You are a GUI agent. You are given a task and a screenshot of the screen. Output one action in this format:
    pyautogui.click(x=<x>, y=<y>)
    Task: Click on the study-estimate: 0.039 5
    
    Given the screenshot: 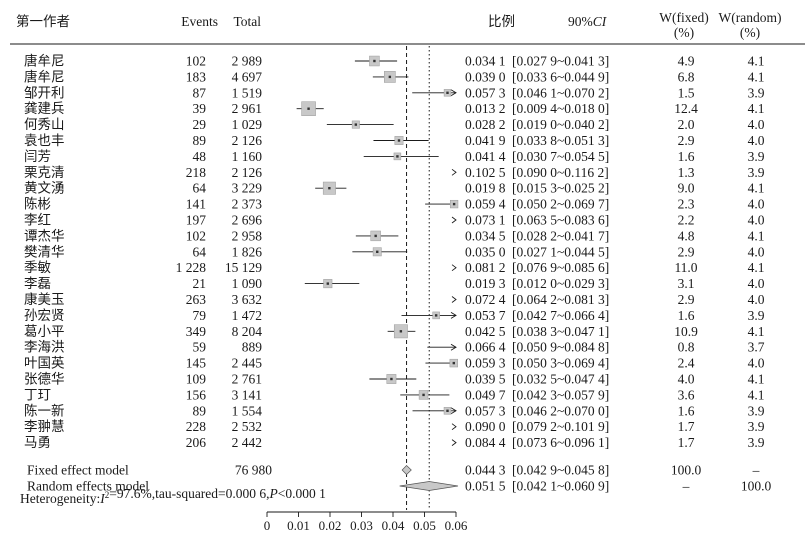 What is the action you would take?
    pyautogui.click(x=485, y=379)
    